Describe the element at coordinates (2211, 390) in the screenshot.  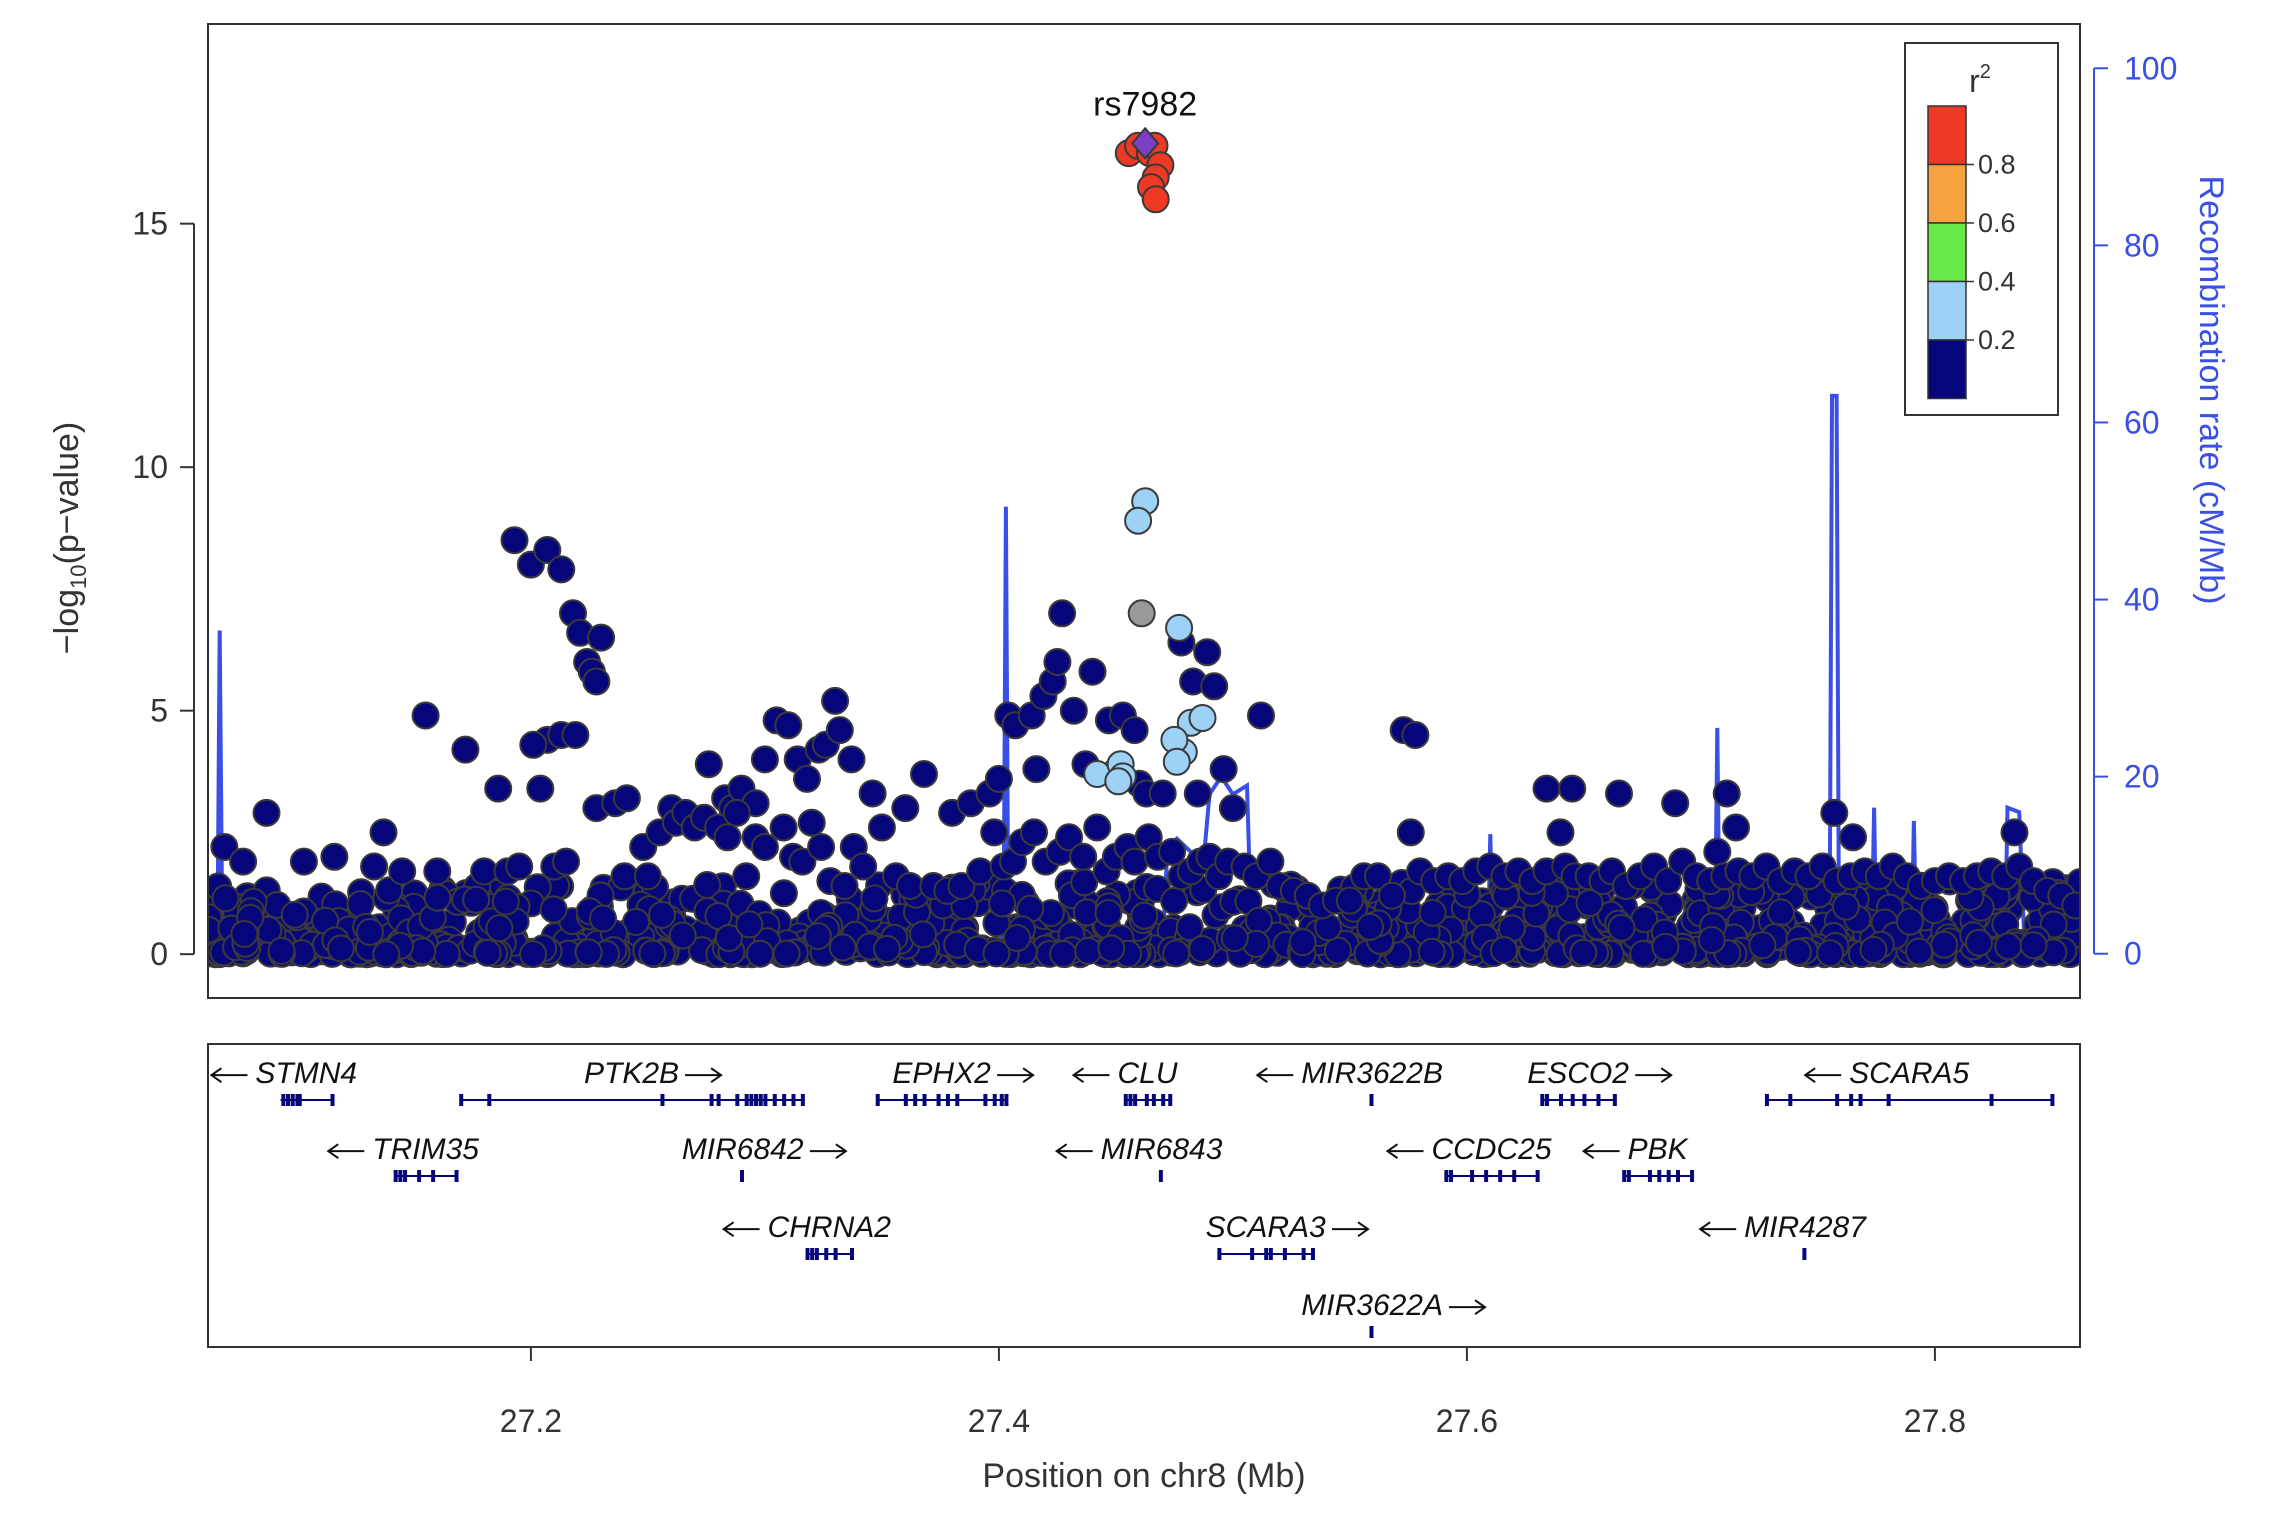
I see `right-y-axis-title: Recombination rate (cM/Mb)` at that location.